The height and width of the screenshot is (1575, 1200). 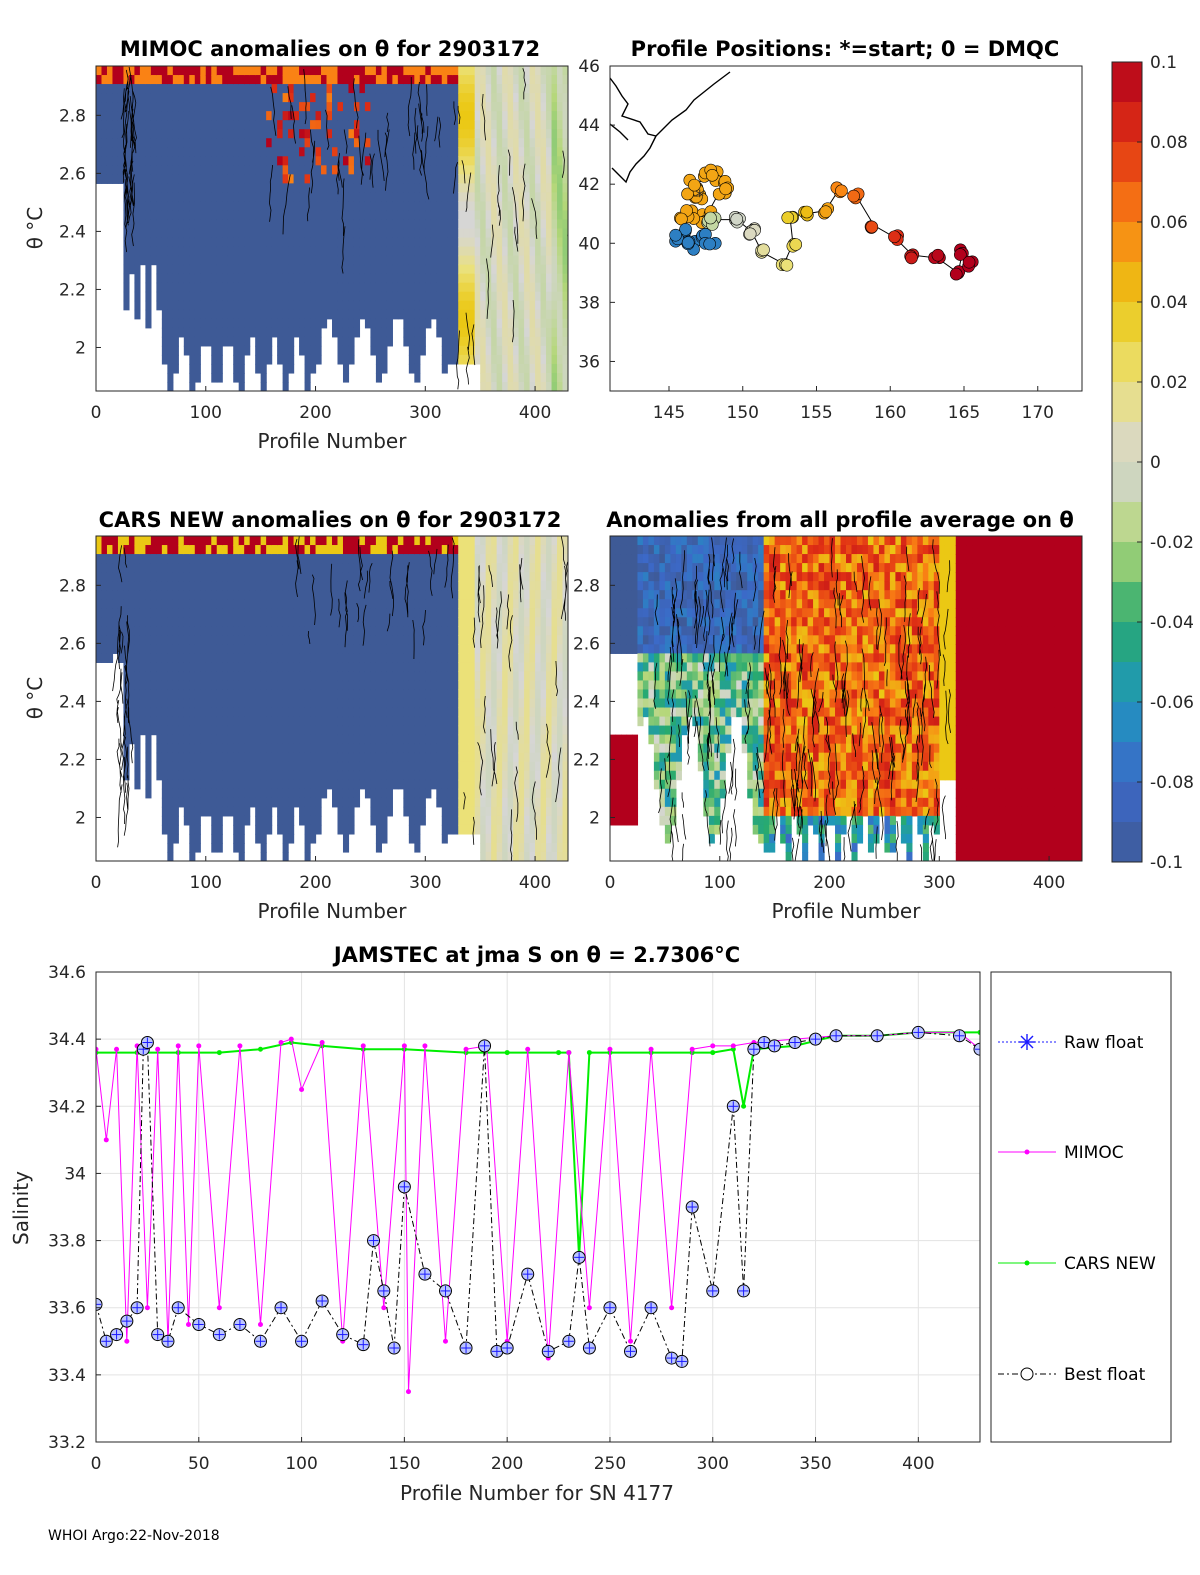 I want to click on x-tick-label: 200, so click(x=315, y=413).